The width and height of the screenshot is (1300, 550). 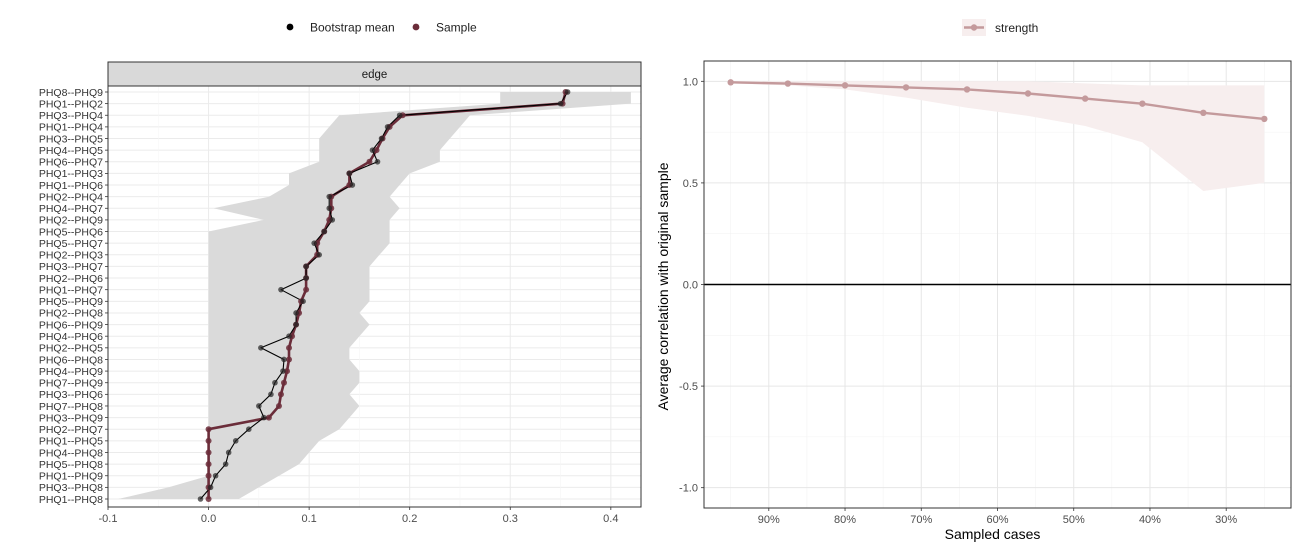 What do you see at coordinates (71, 488) in the screenshot?
I see `y-tick-label: PHQ3--PHQ8` at bounding box center [71, 488].